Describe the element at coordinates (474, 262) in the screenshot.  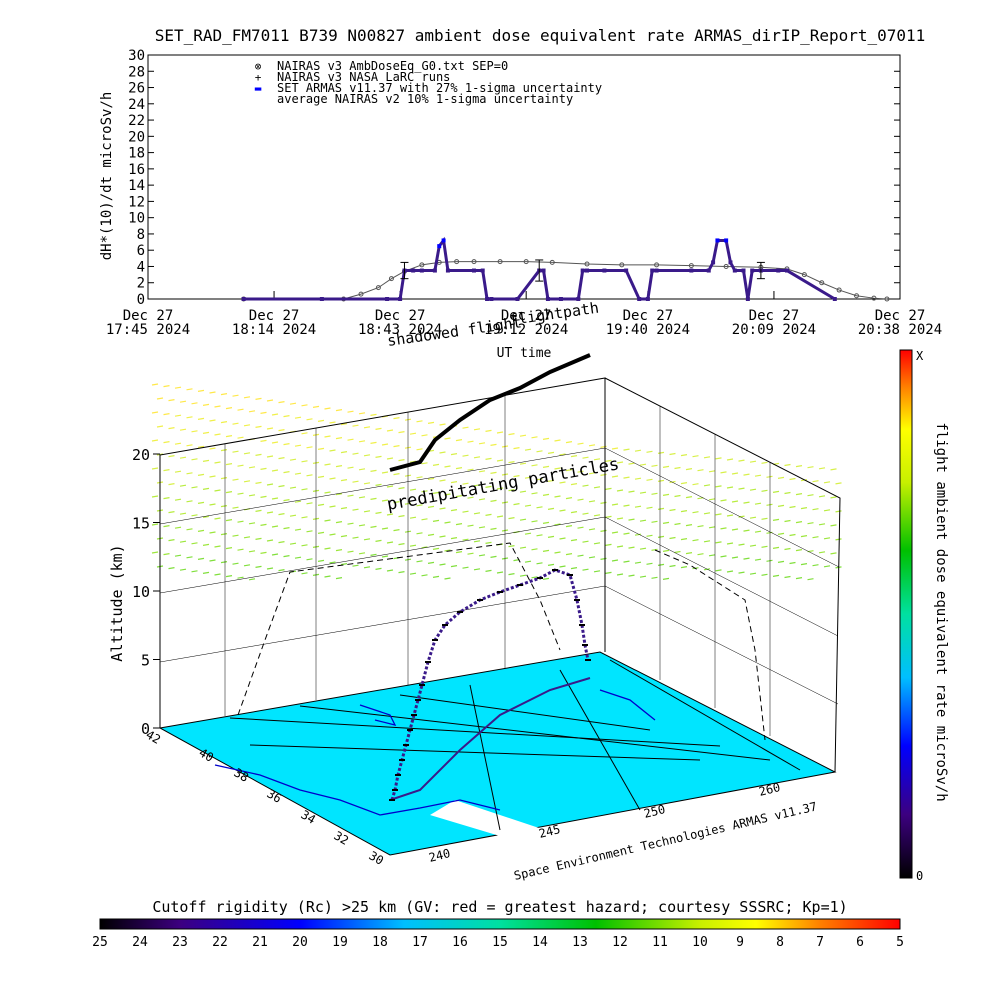
I see `nairas-point` at that location.